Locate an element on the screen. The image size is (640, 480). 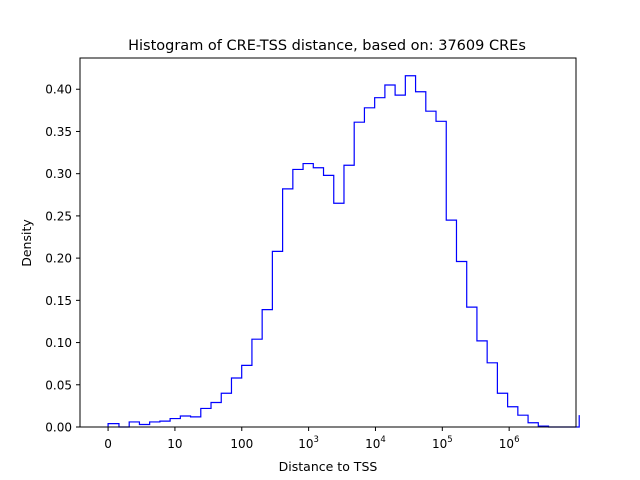
y-axis-ticks: 0.00 0.05 0.10 0.15 0.20 0.25 0.30 0.35 0.40 is located at coordinates (62, 259).